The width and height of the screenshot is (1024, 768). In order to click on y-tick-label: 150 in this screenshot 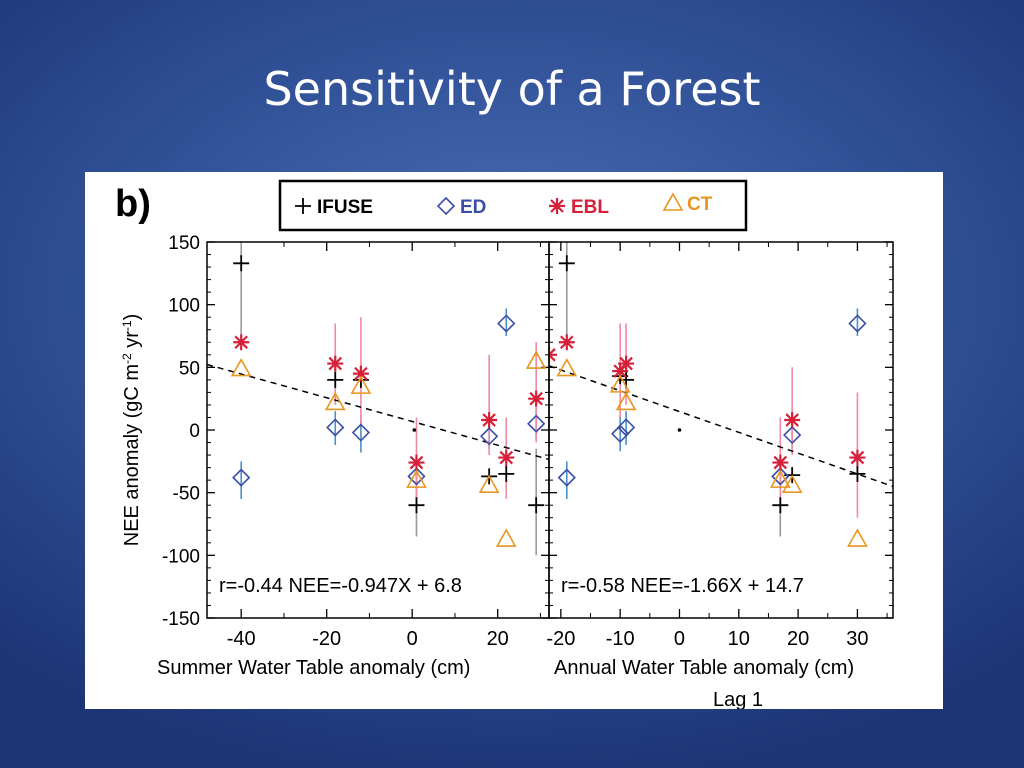, I will do `click(184, 243)`.